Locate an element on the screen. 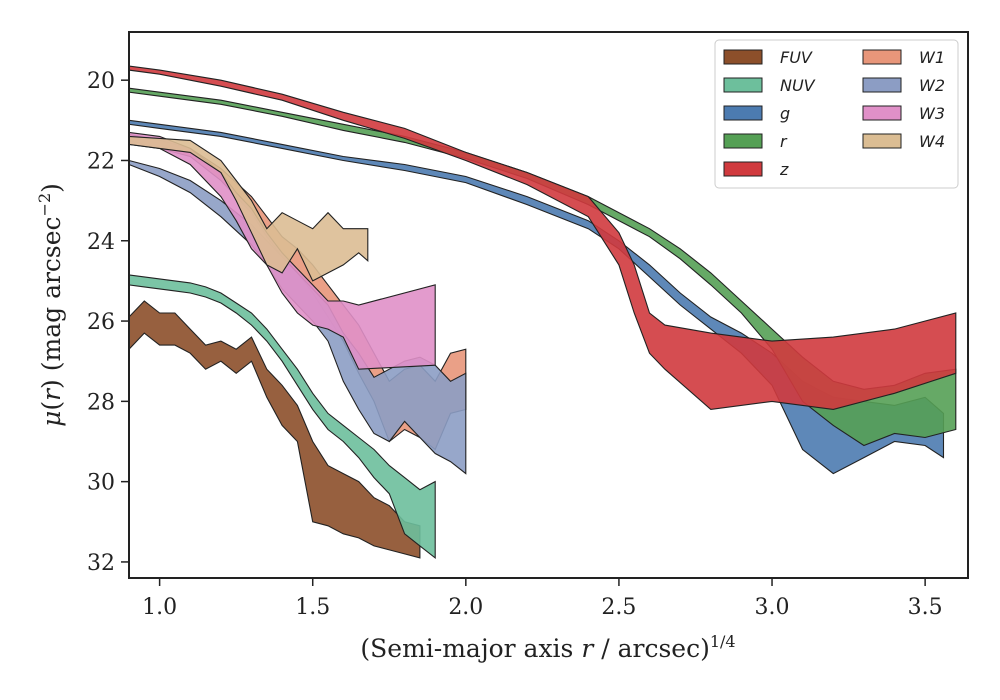 The height and width of the screenshot is (700, 1000). y-tick-label: 28 is located at coordinates (101, 402).